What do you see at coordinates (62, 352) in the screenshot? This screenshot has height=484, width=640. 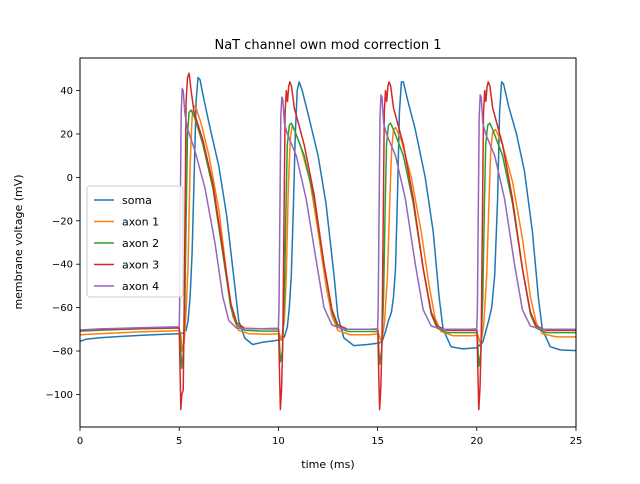 I see `y-tick-label: −80` at bounding box center [62, 352].